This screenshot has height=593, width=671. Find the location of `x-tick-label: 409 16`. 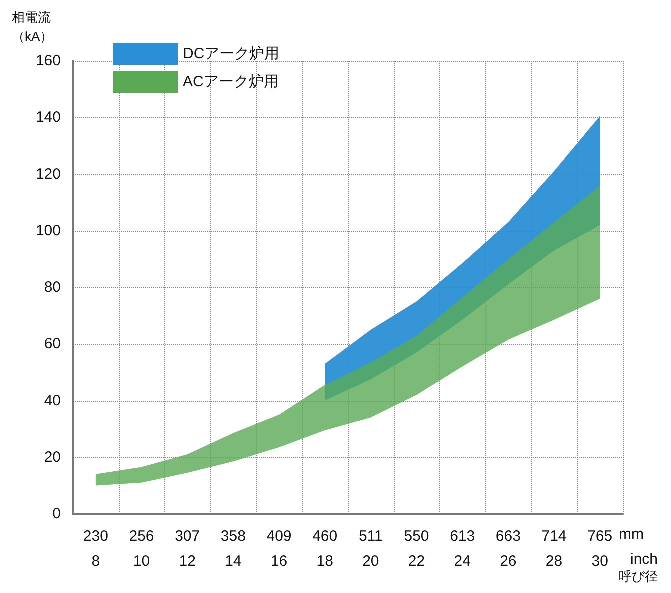

x-tick-label: 409 16 is located at coordinates (279, 549).